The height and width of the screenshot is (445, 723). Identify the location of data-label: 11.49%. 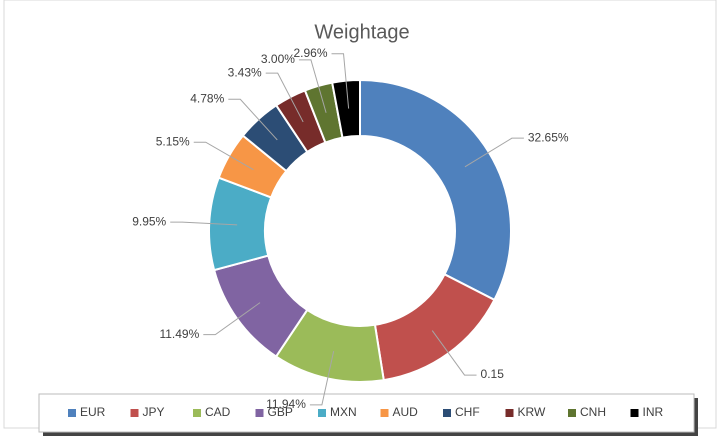
(179, 334).